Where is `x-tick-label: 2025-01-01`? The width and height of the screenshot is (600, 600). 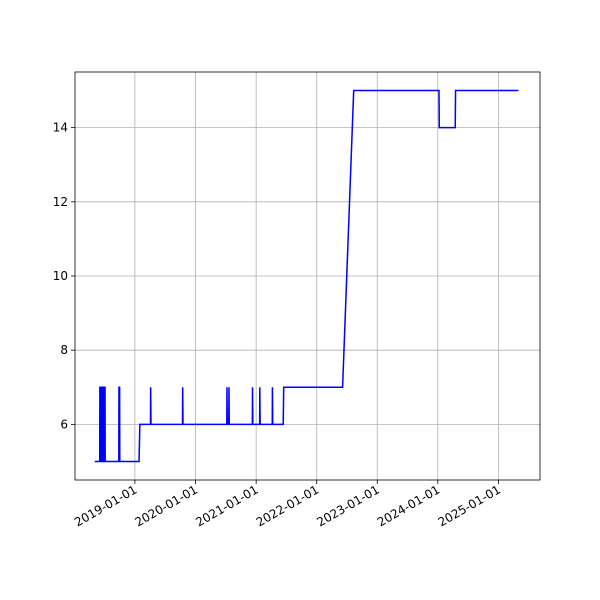 x-tick-label: 2025-01-01 is located at coordinates (469, 505).